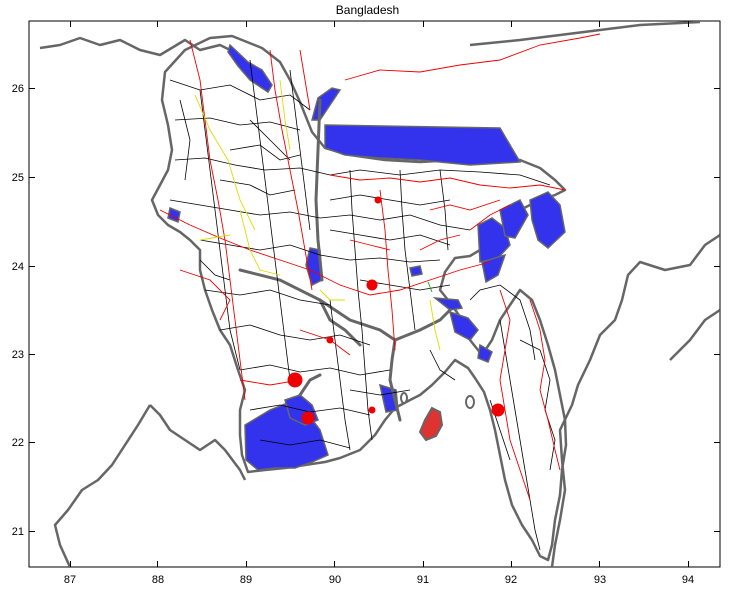  What do you see at coordinates (335, 580) in the screenshot?
I see `x-tick-label: 90` at bounding box center [335, 580].